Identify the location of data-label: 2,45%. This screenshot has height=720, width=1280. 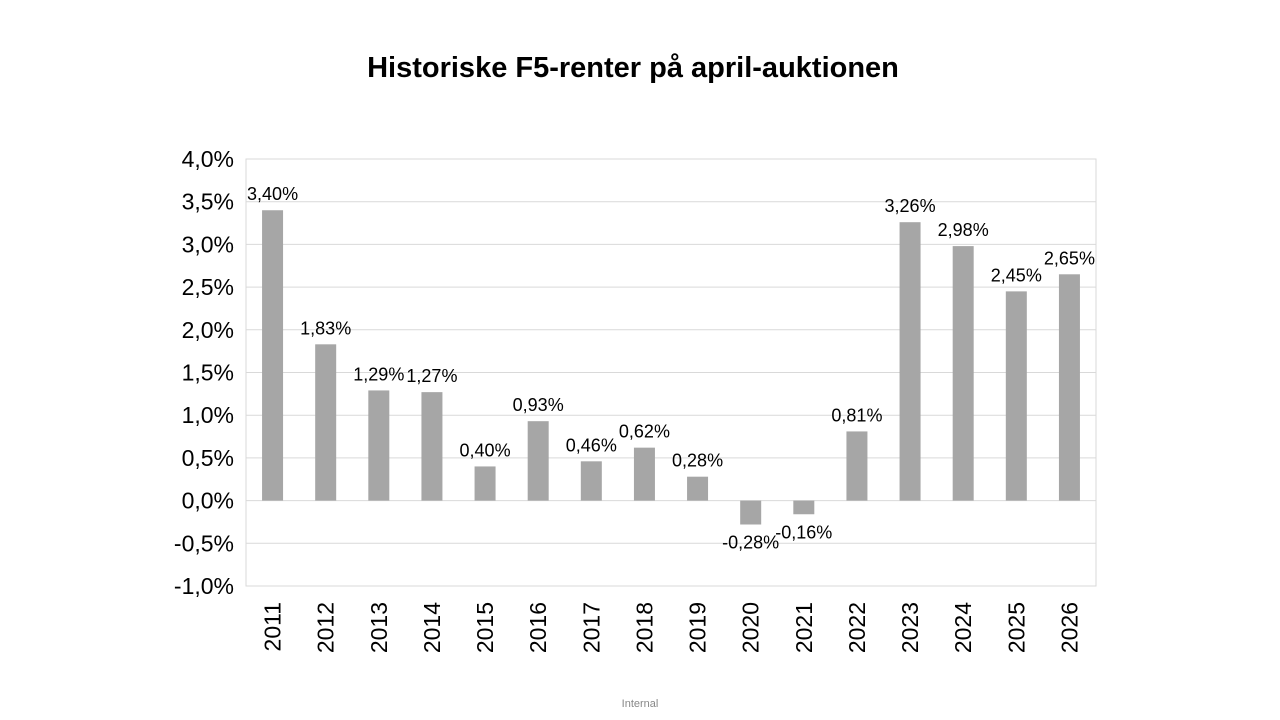
(1016, 275).